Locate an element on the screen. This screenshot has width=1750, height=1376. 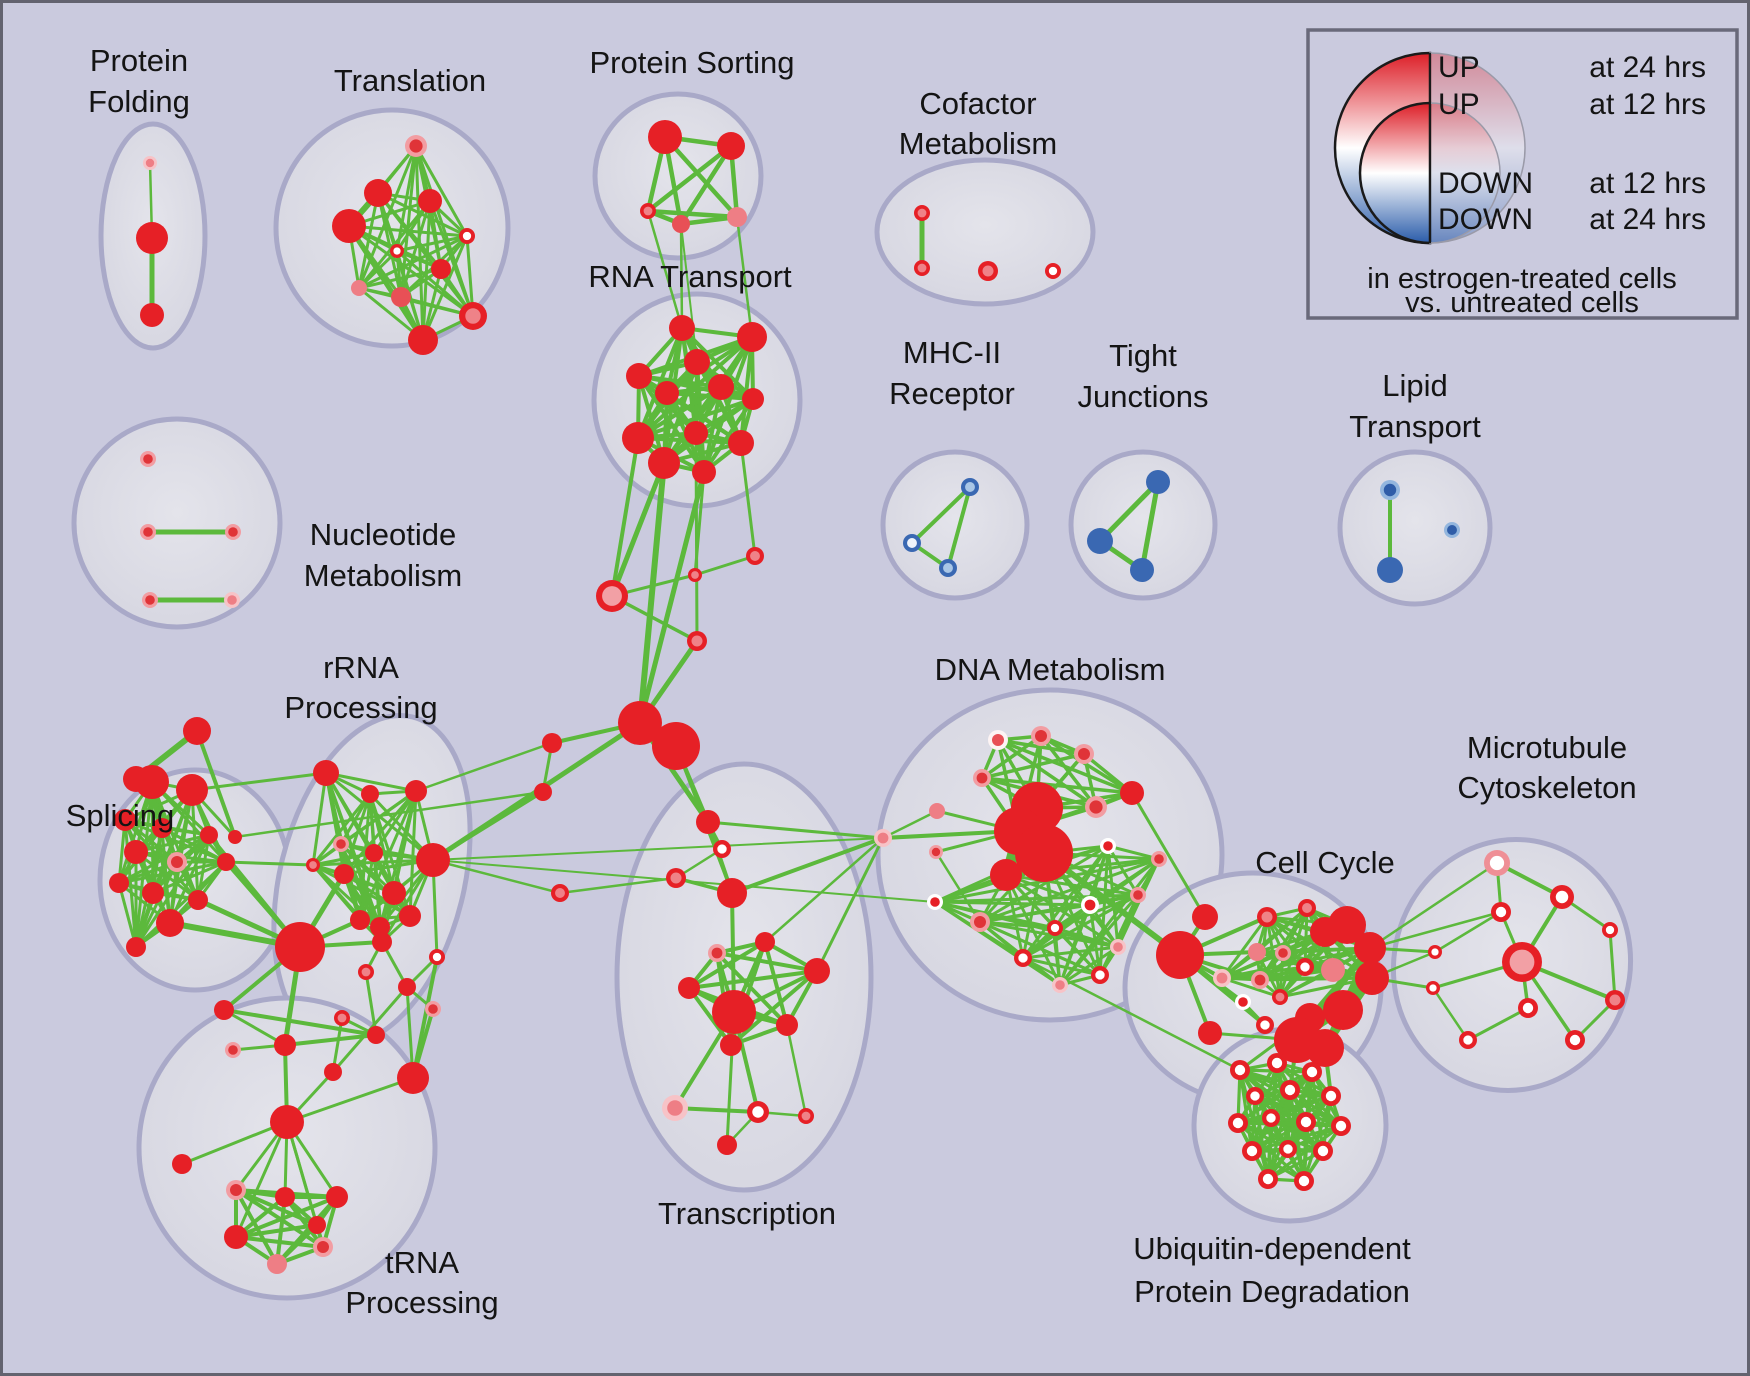
node-rr16 is located at coordinates (433, 1009).